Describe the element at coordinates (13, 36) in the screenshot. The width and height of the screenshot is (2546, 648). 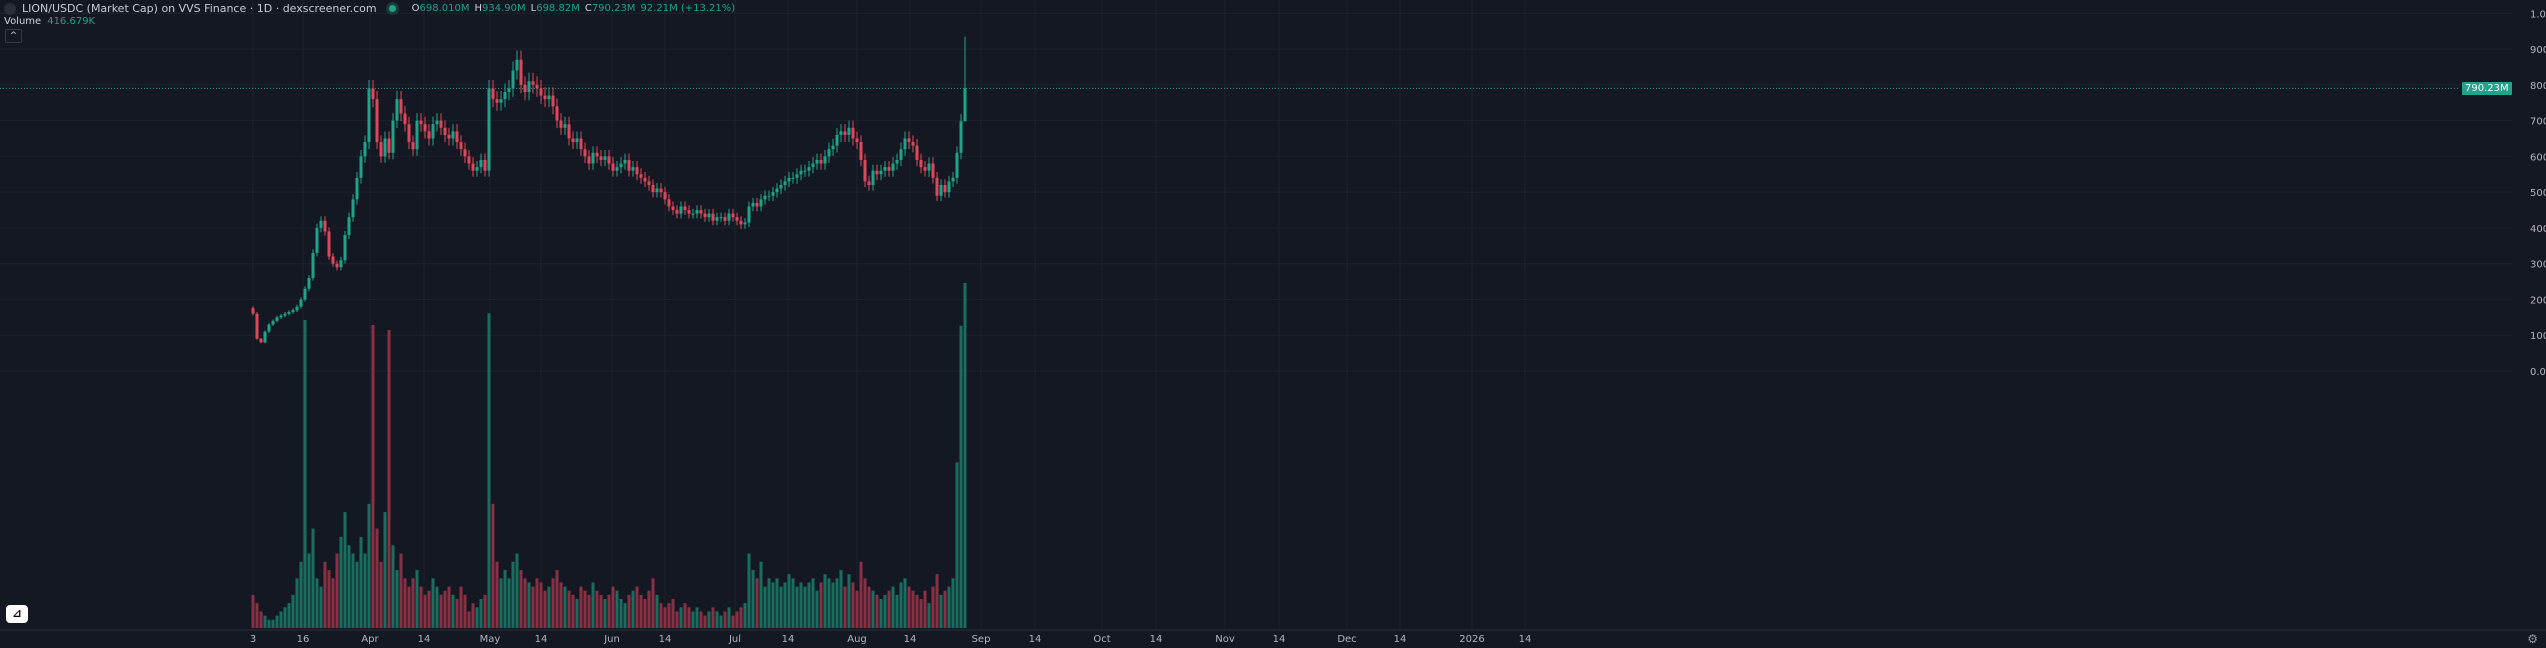
I see `chevron-up-icon: ^` at that location.